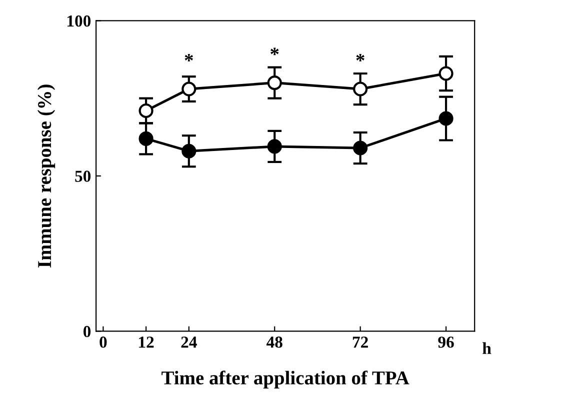 Image resolution: width=565 pixels, height=414 pixels. What do you see at coordinates (79, 21) in the screenshot?
I see `y-tick-label: 100` at bounding box center [79, 21].